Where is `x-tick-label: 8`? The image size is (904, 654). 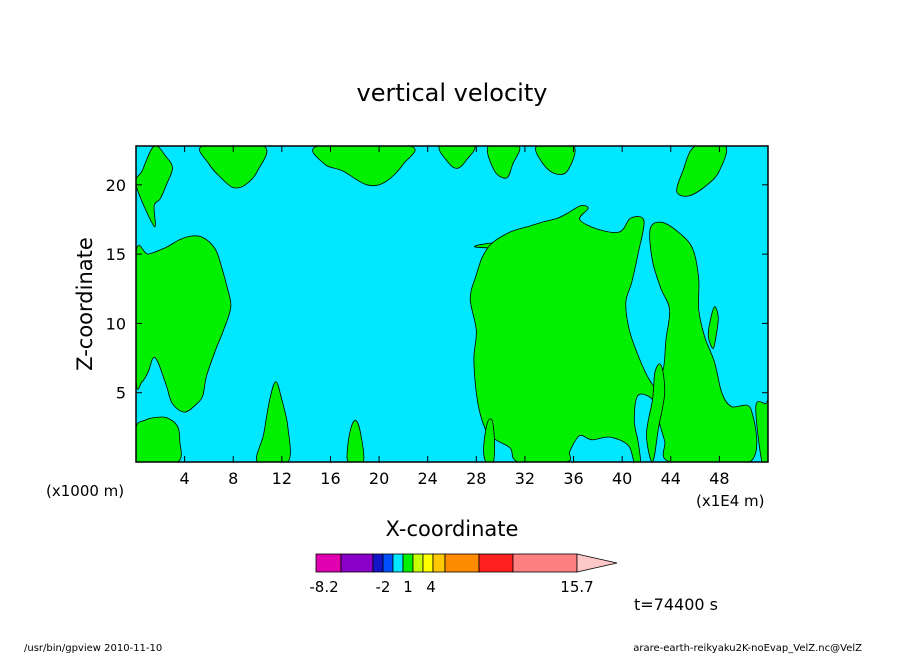 x-tick-label: 8 is located at coordinates (233, 478).